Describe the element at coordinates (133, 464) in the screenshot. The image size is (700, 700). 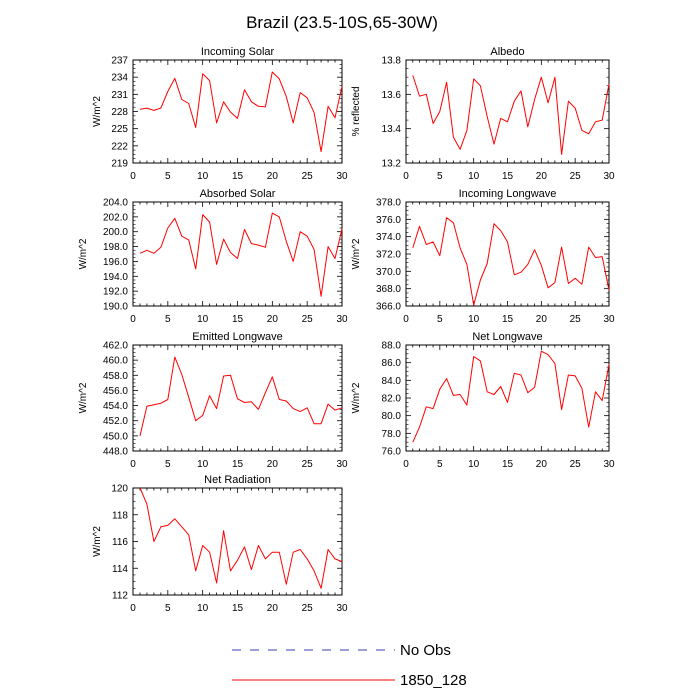
I see `x-tick-label-emitted-longwave: 0` at that location.